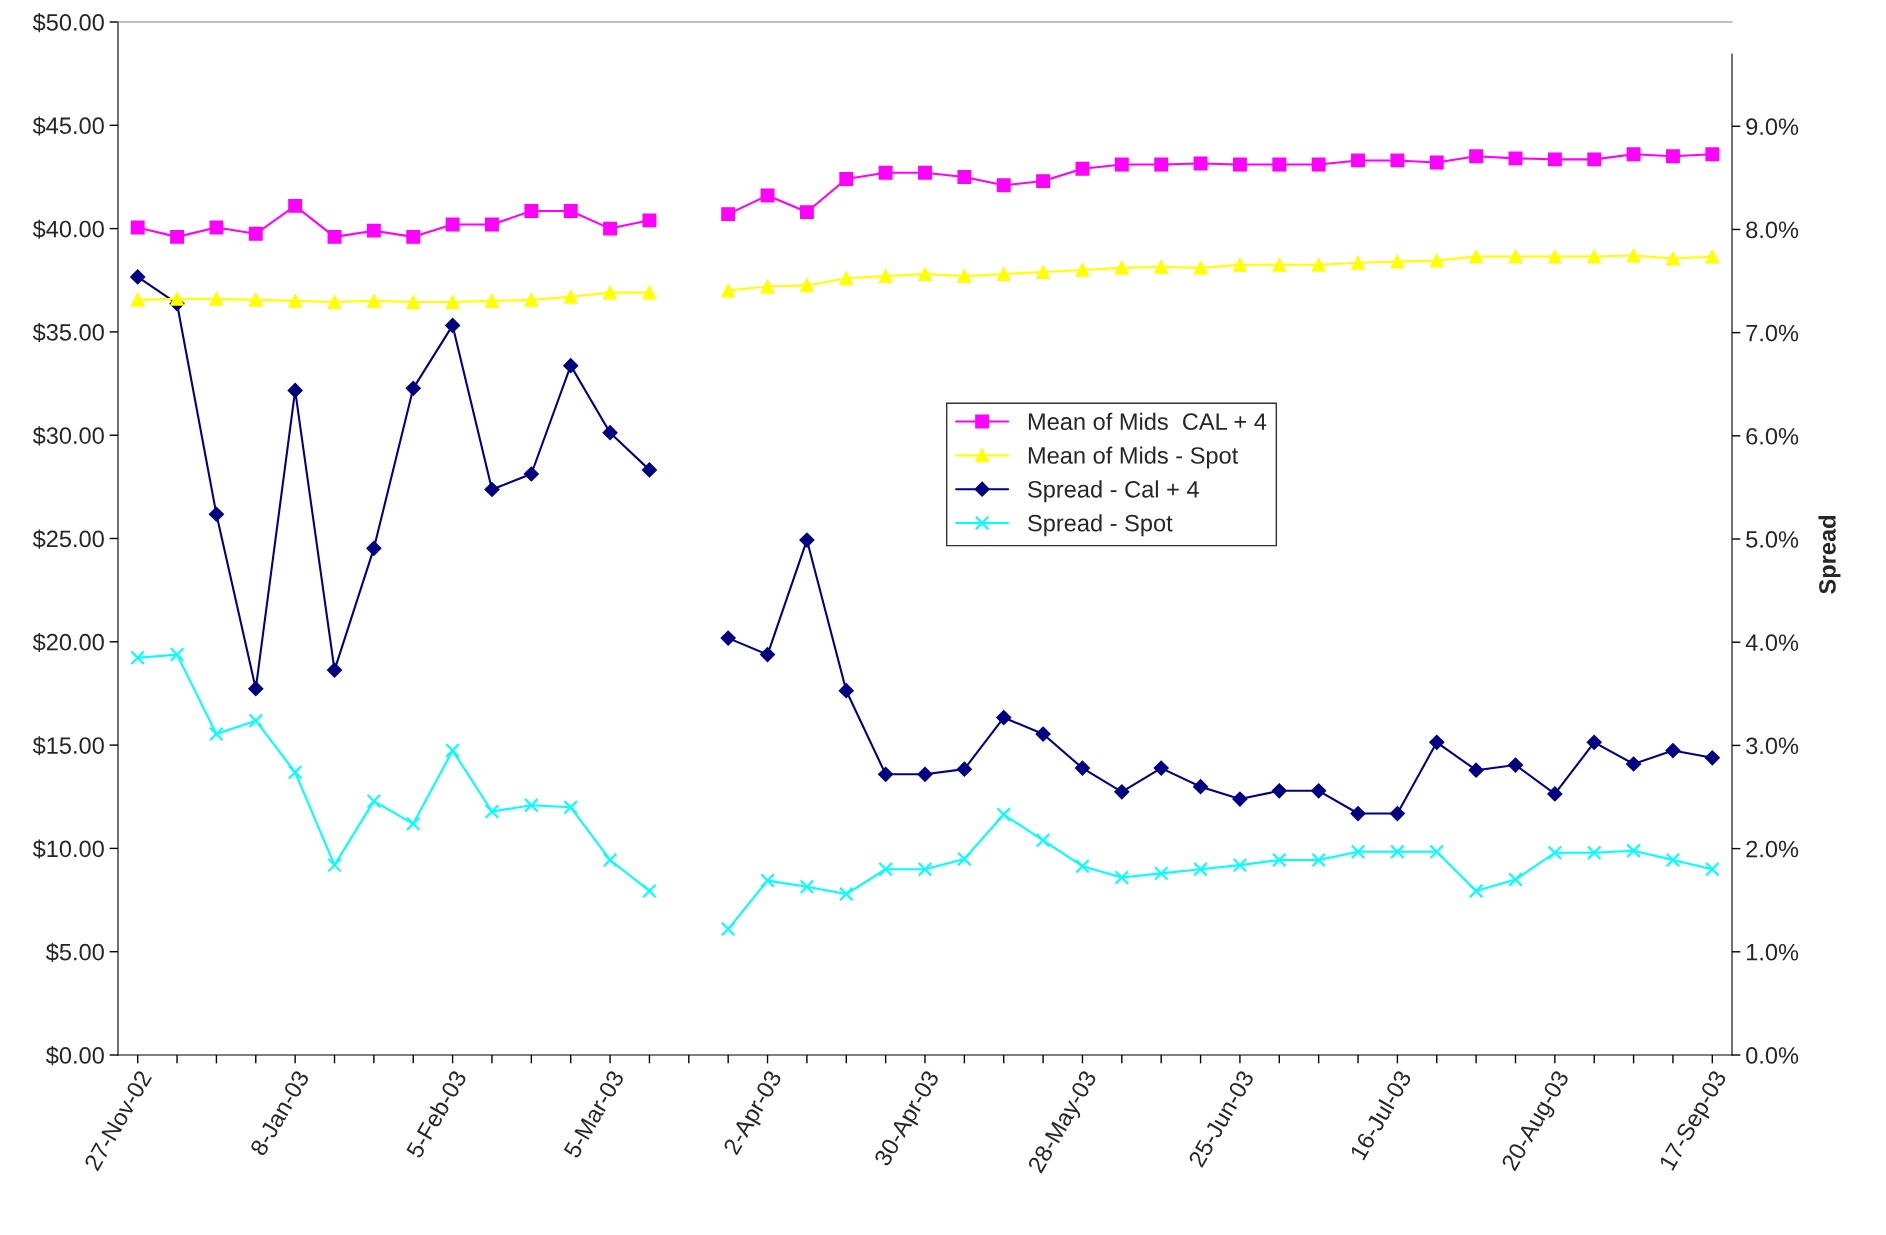  I want to click on y2-tick-label: 9.0%, so click(1772, 127).